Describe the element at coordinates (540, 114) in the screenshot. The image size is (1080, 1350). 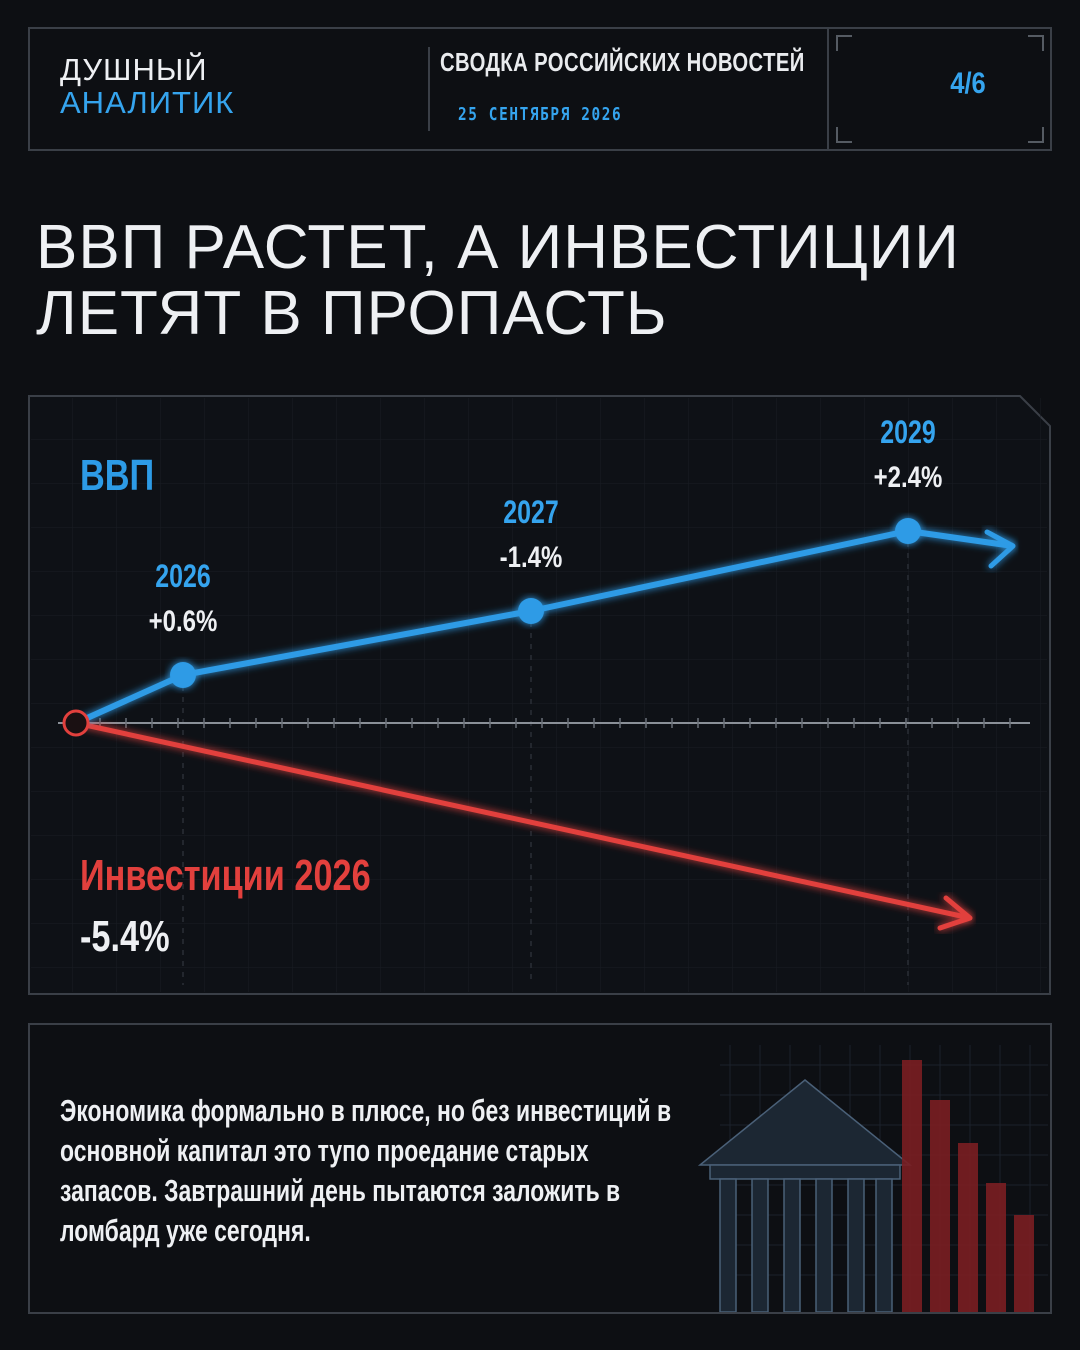
I see `news-date: 25 СЕНТЯБРЯ 2026` at that location.